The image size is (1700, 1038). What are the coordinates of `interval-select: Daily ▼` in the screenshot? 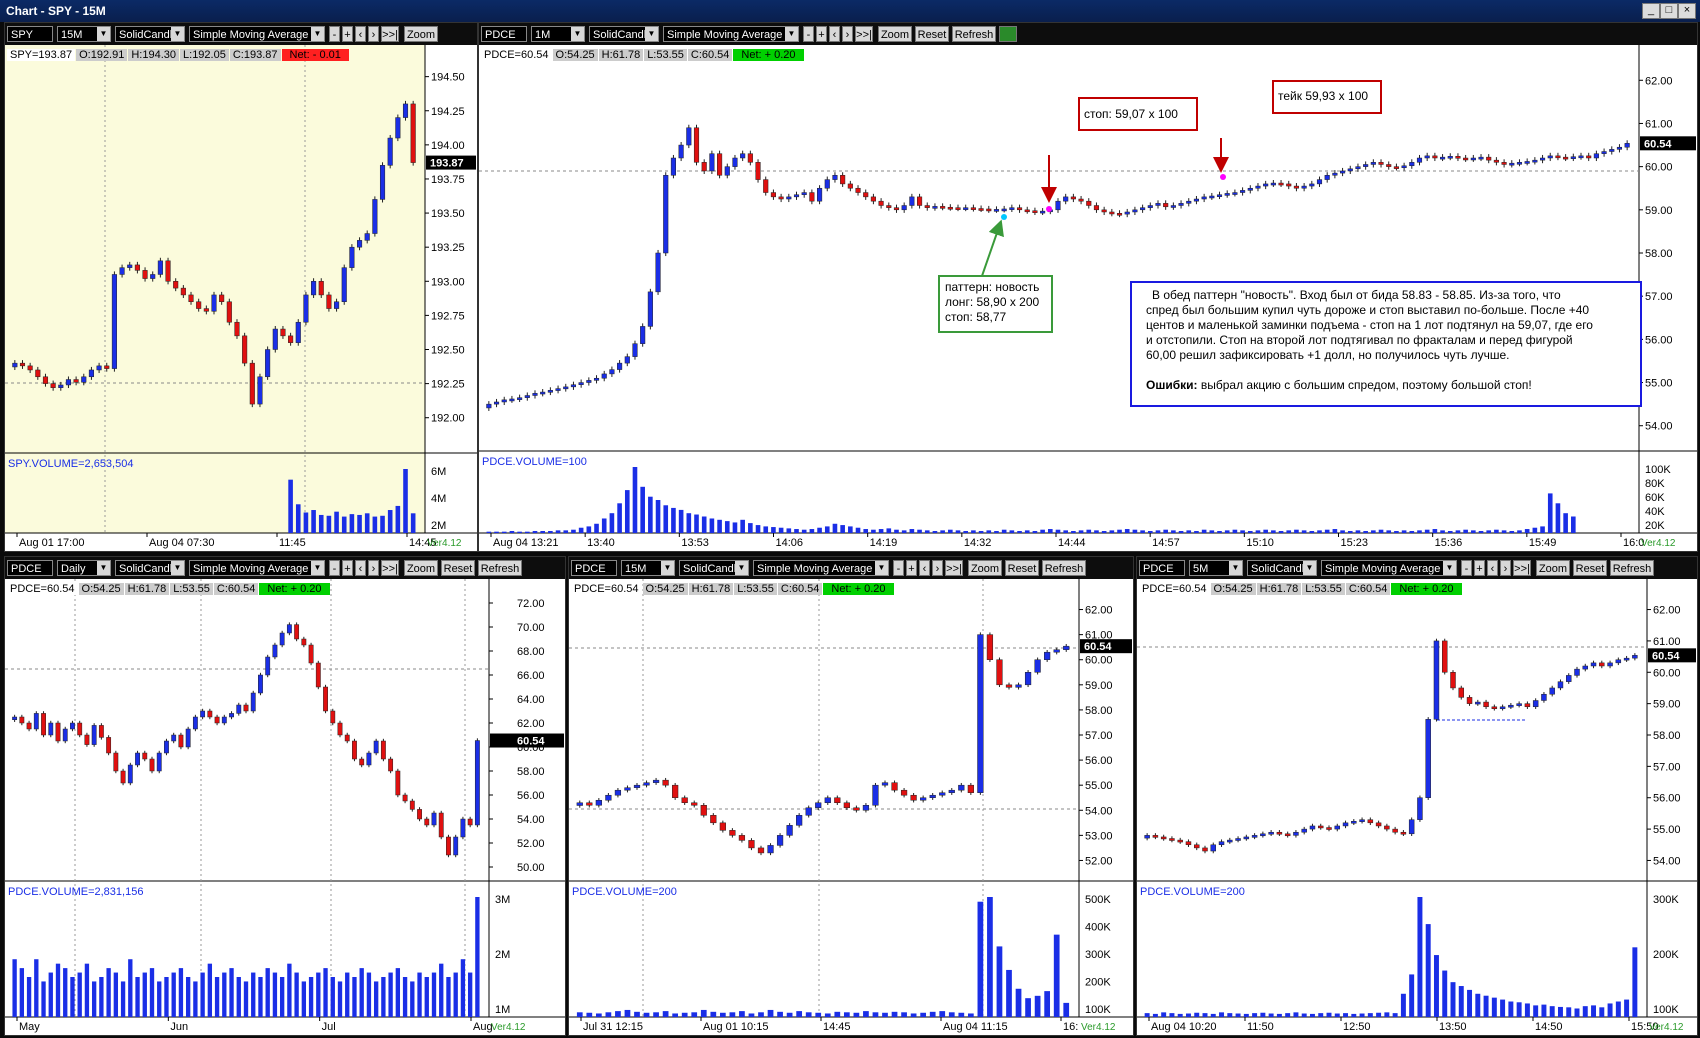 It's located at (84, 568).